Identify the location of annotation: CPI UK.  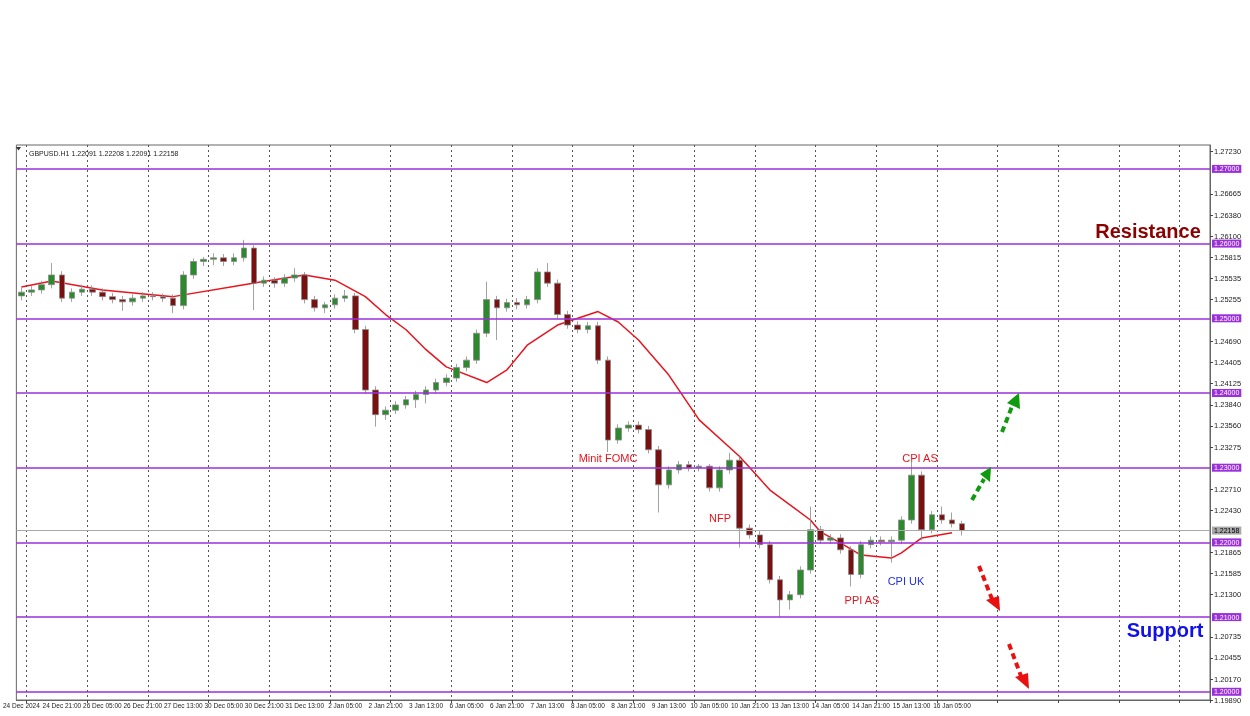
(906, 581).